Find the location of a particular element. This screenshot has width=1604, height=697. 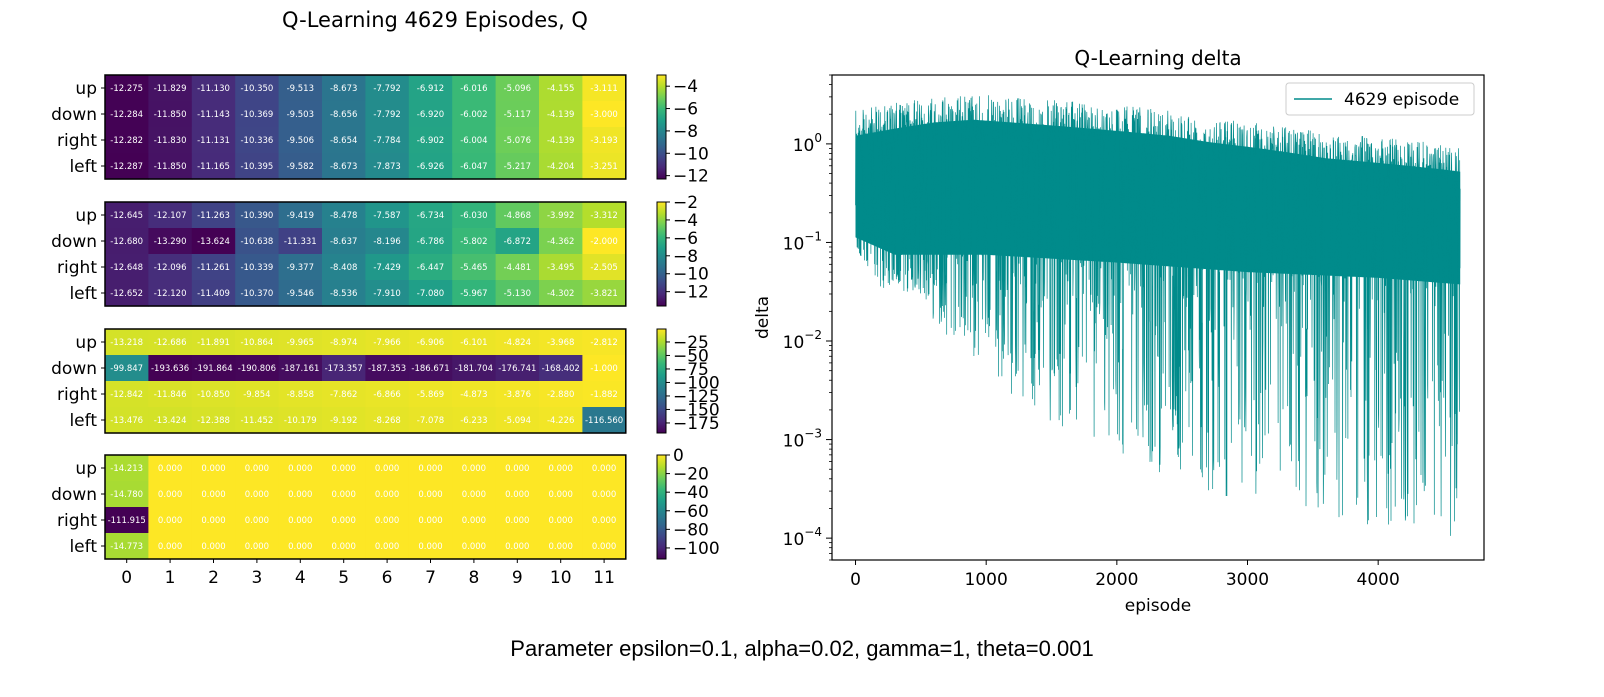

y-tick-label: 10⁻² is located at coordinates (802, 340).